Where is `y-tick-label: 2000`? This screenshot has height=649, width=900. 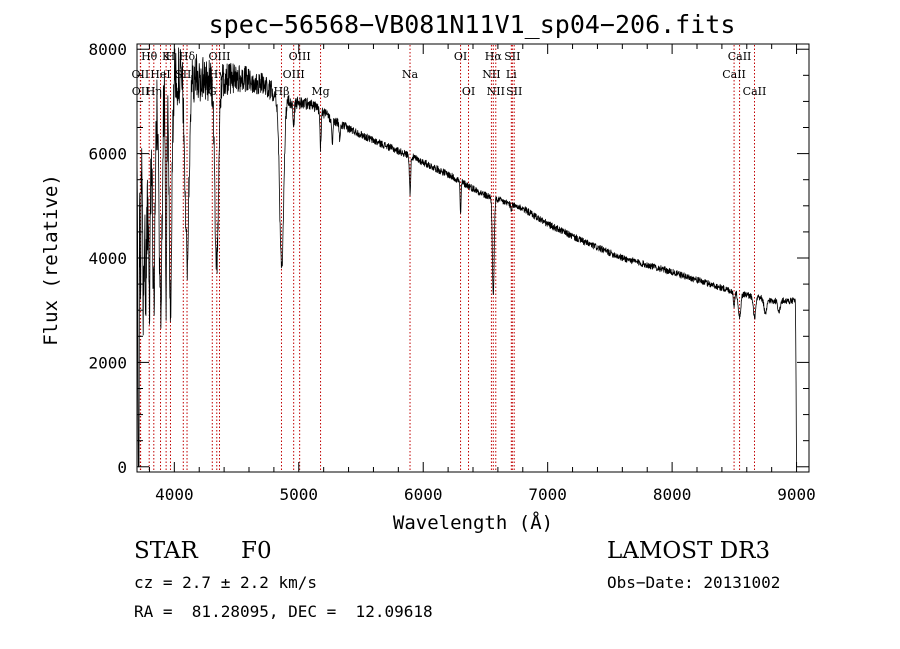
y-tick-label: 2000 is located at coordinates (107, 362).